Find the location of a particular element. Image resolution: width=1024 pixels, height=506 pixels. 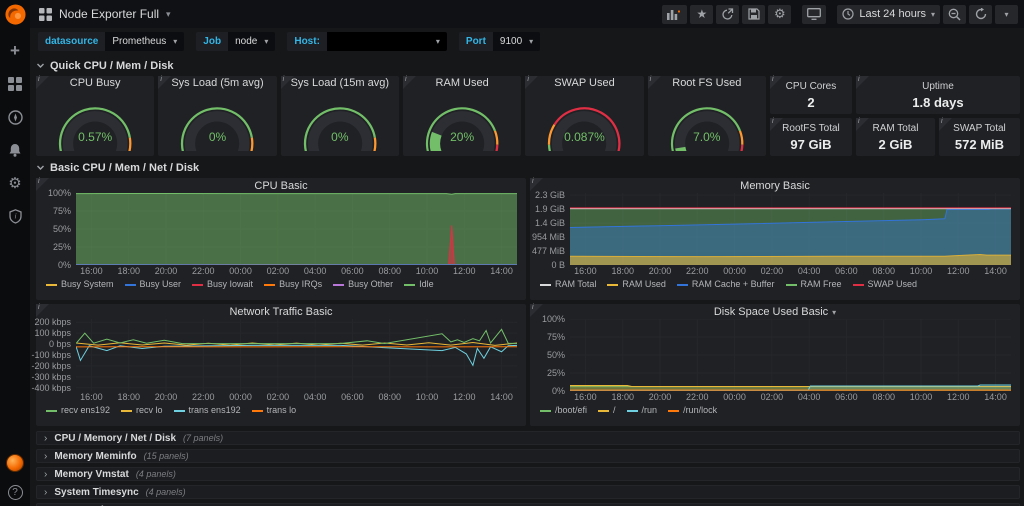

cycle-view-button is located at coordinates (814, 14).